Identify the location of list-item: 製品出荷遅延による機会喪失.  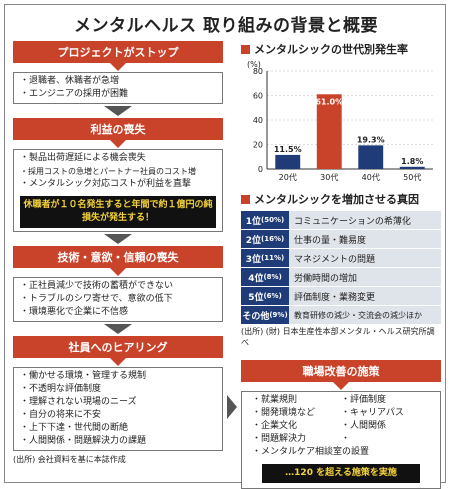
(118, 158).